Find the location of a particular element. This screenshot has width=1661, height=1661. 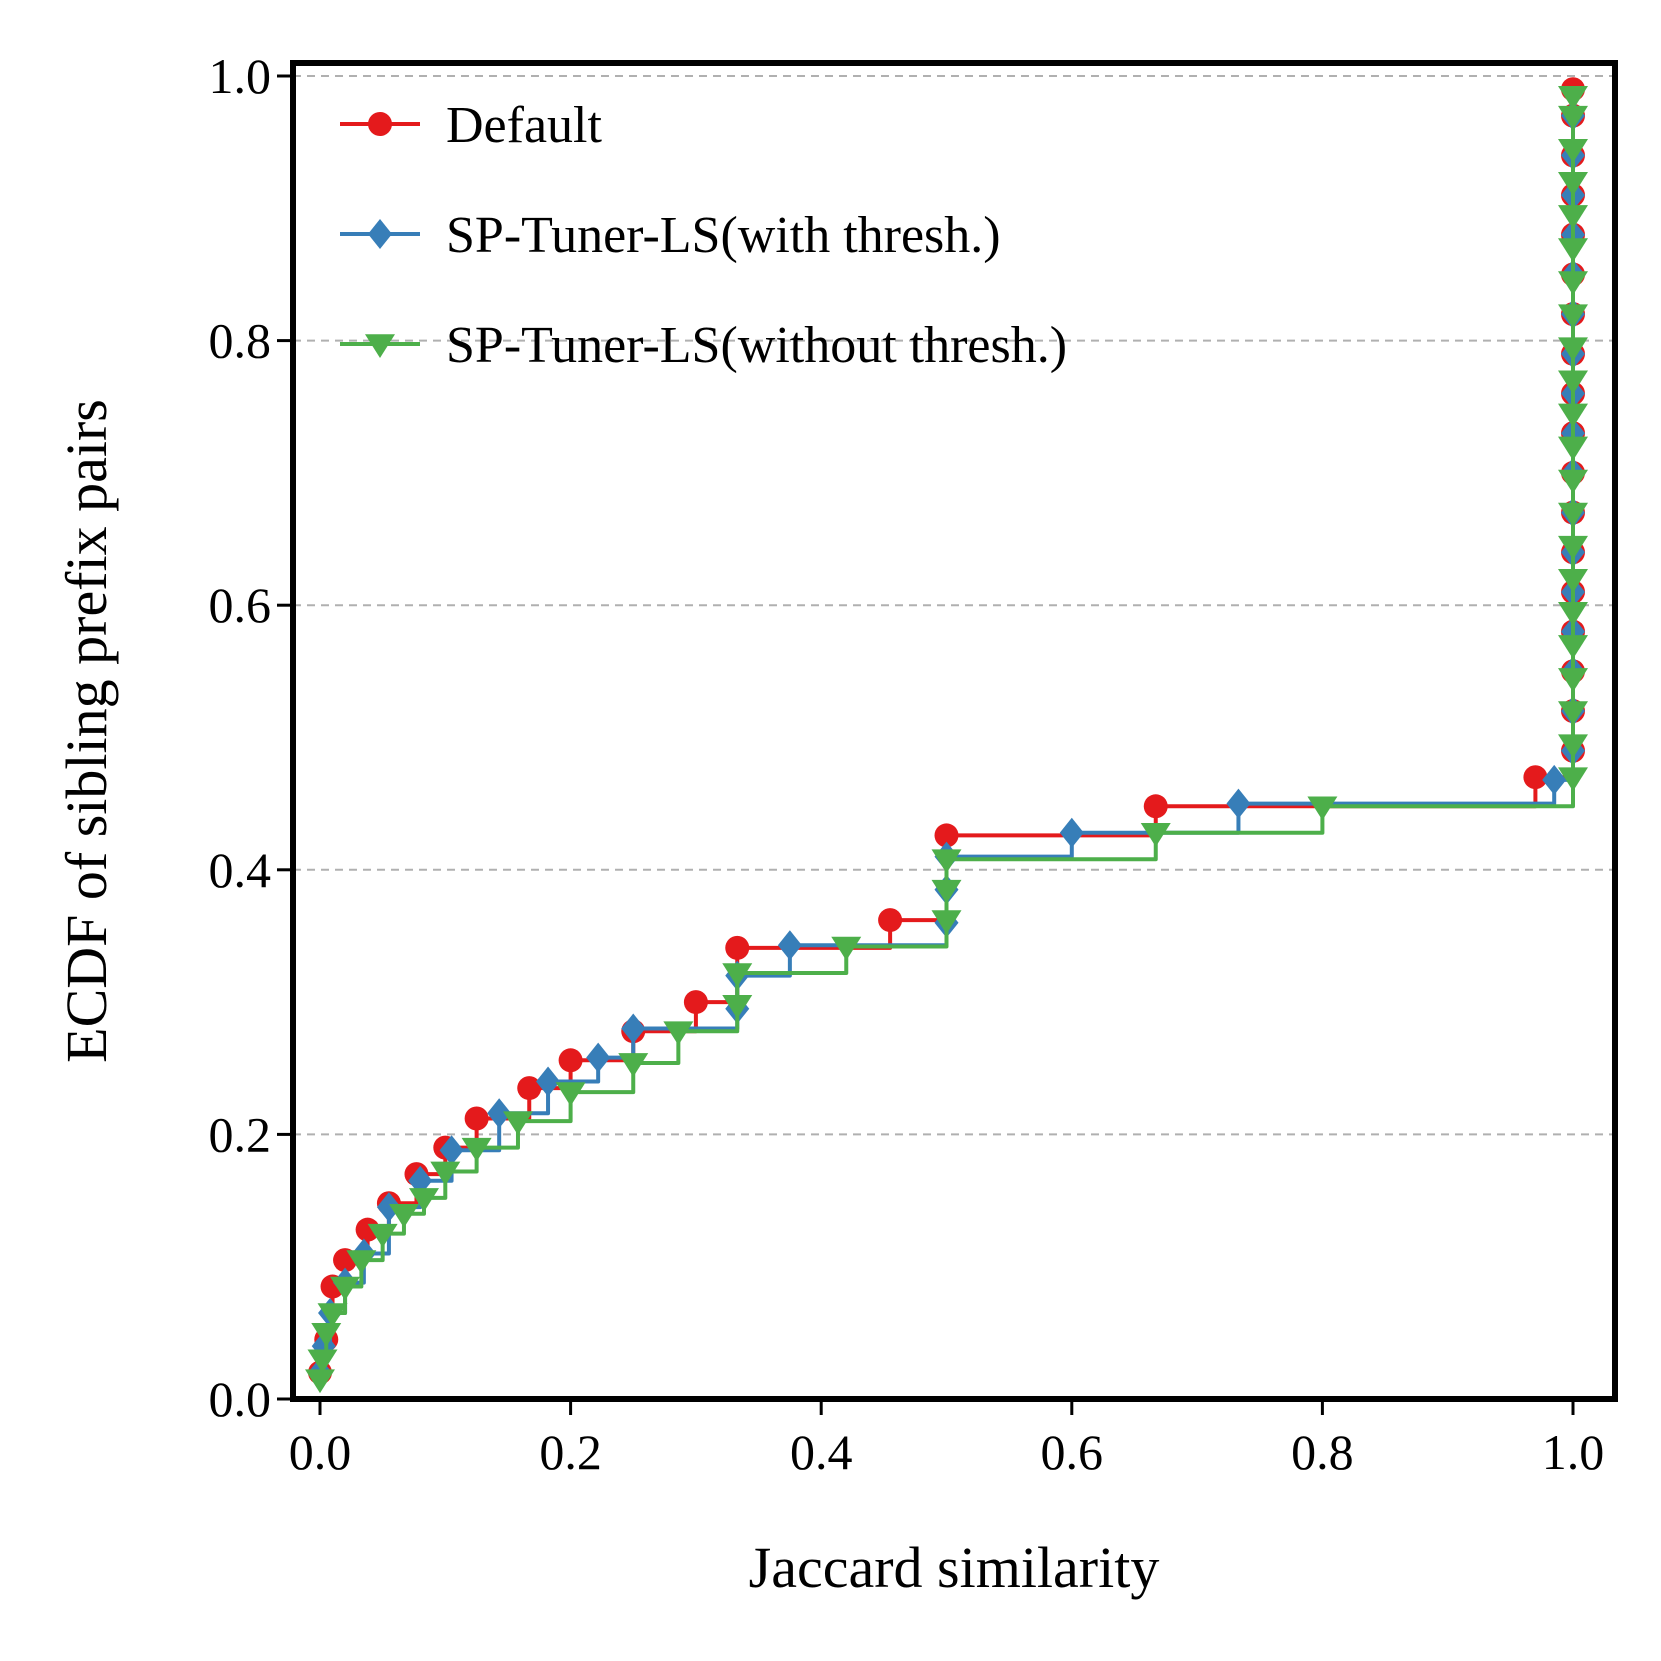

y-axis-title: ECDF of sibling prefix pairs is located at coordinates (86, 731).